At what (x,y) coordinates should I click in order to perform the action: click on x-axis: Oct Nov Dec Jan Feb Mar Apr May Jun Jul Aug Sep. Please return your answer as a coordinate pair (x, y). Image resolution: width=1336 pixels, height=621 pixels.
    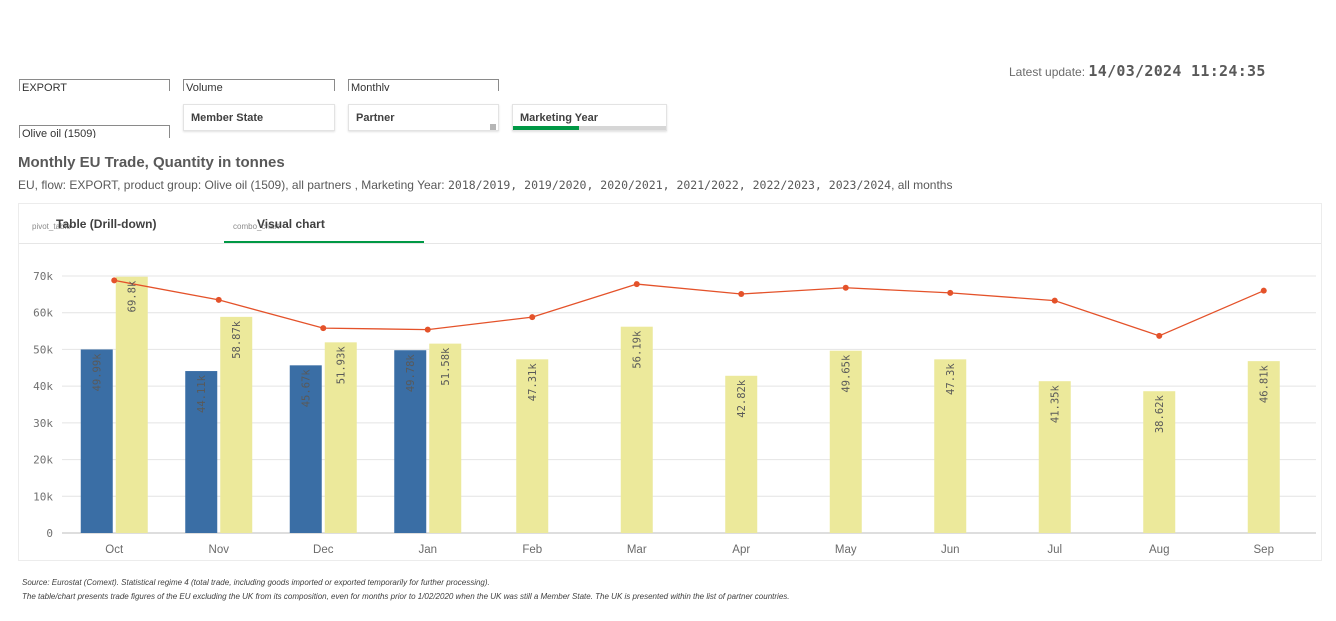
    Looking at the image, I should click on (689, 550).